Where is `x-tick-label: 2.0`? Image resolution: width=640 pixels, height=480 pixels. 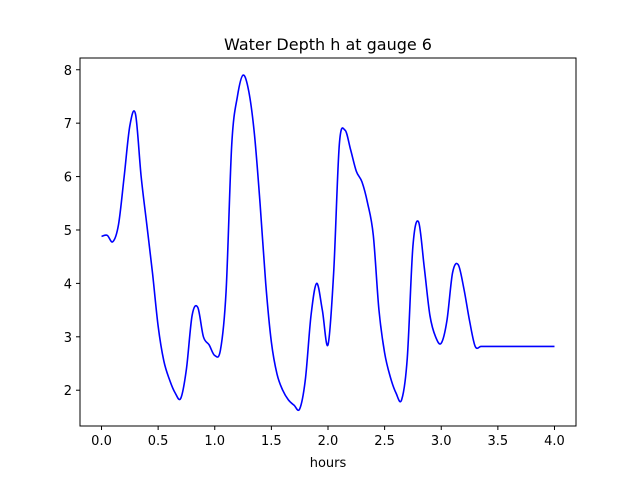
x-tick-label: 2.0 is located at coordinates (328, 441).